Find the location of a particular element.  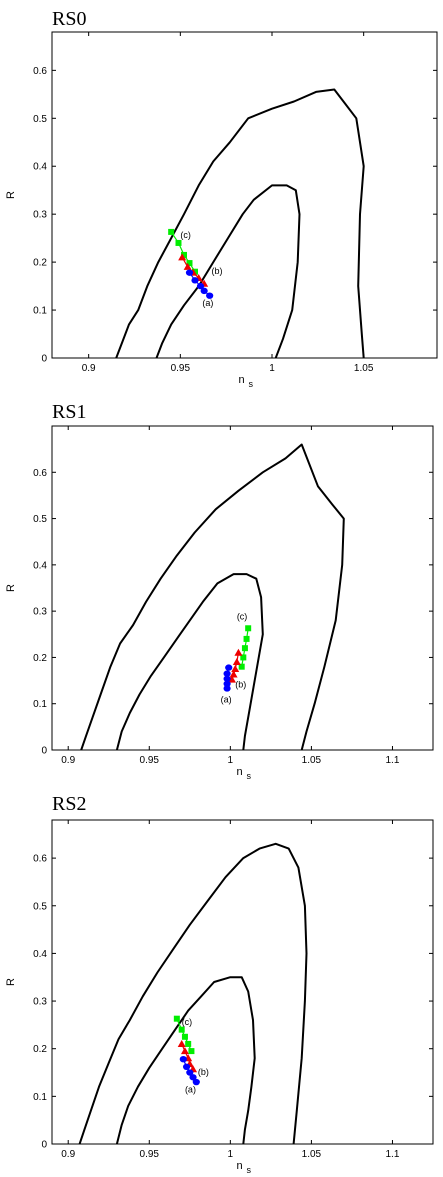

panel-title: RS1 is located at coordinates (69, 412).